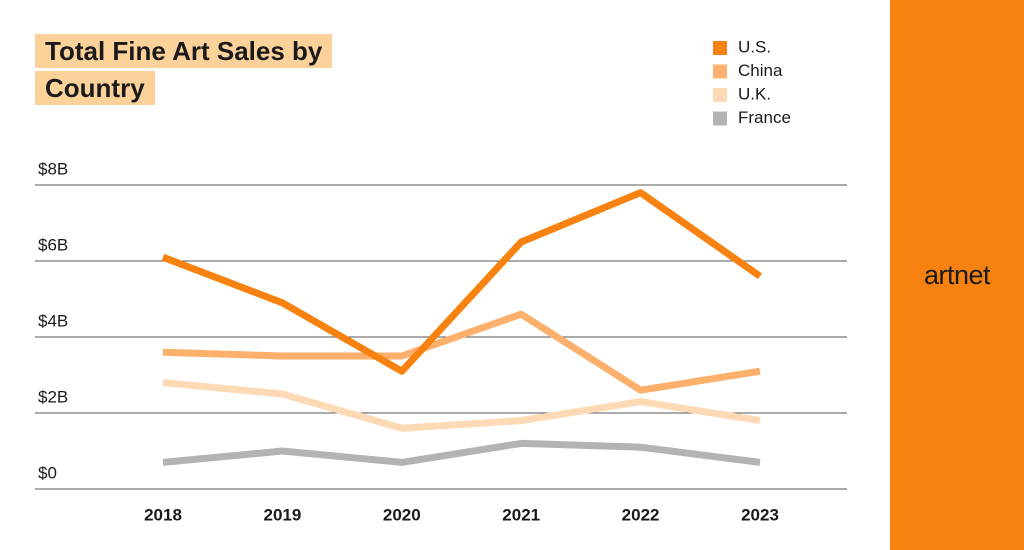 Image resolution: width=1024 pixels, height=550 pixels. Describe the element at coordinates (53, 320) in the screenshot. I see `y-tick-label: $4B` at that location.